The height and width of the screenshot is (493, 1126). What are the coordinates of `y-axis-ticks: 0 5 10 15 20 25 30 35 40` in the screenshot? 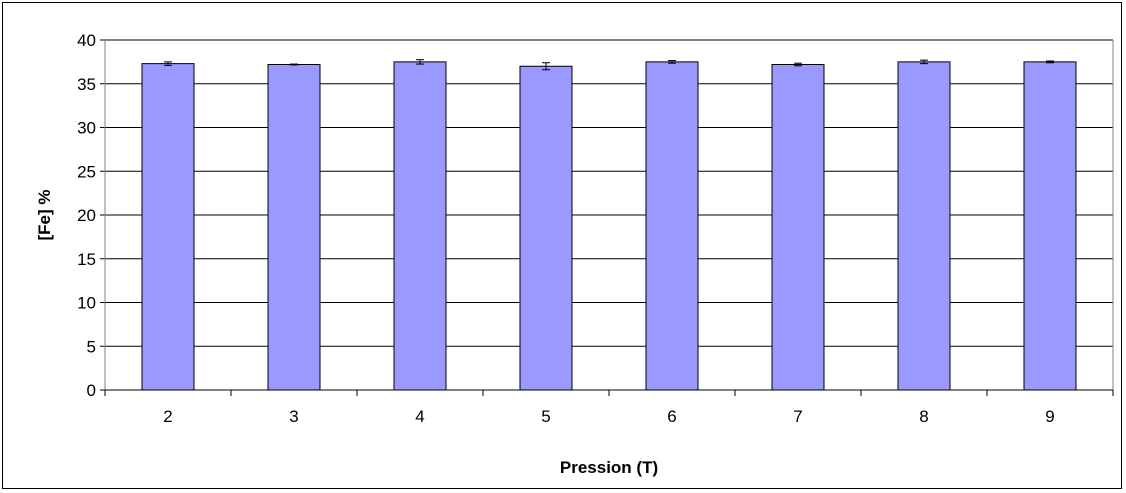 It's located at (91, 215).